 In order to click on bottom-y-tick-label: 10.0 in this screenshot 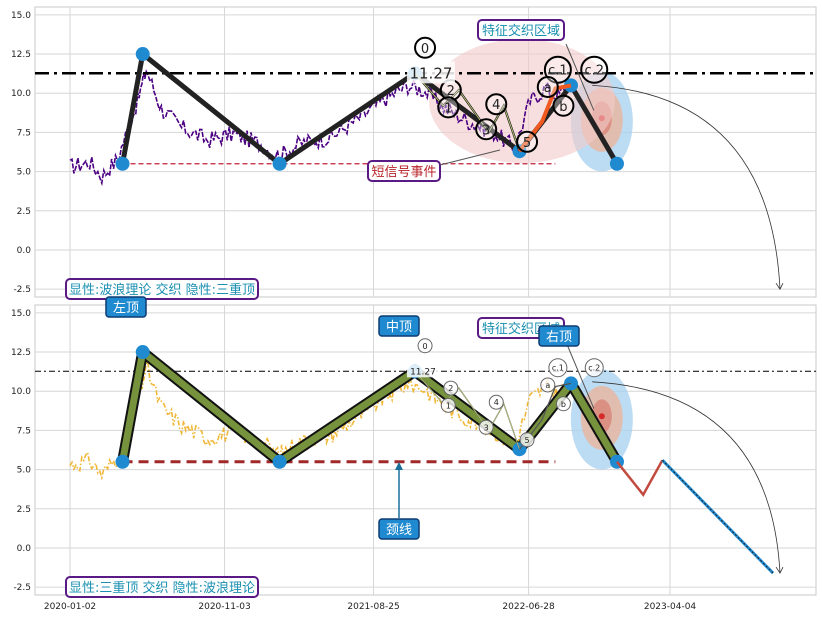, I will do `click(21, 392)`.